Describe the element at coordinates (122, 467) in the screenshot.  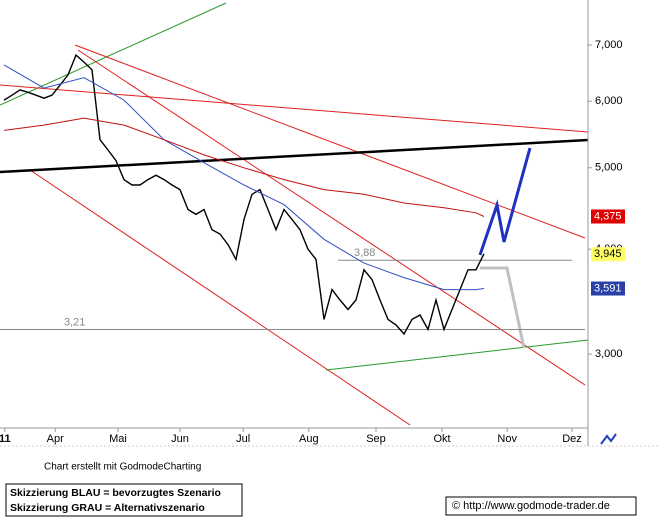
I see `credit: Chart erstellt mit GodmodeCharting` at that location.